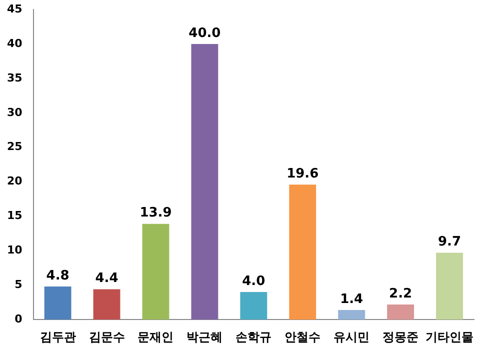 This screenshot has height=348, width=480. I want to click on y-tick-label: 0, so click(18, 319).